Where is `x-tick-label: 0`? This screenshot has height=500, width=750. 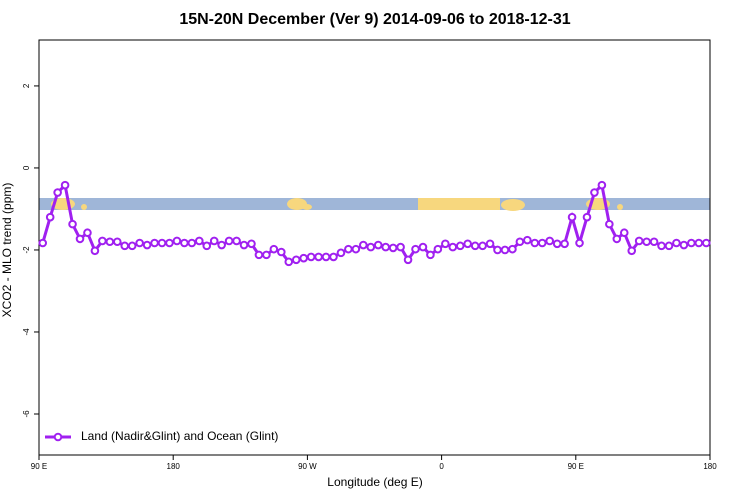
x-tick-label: 0 is located at coordinates (441, 466).